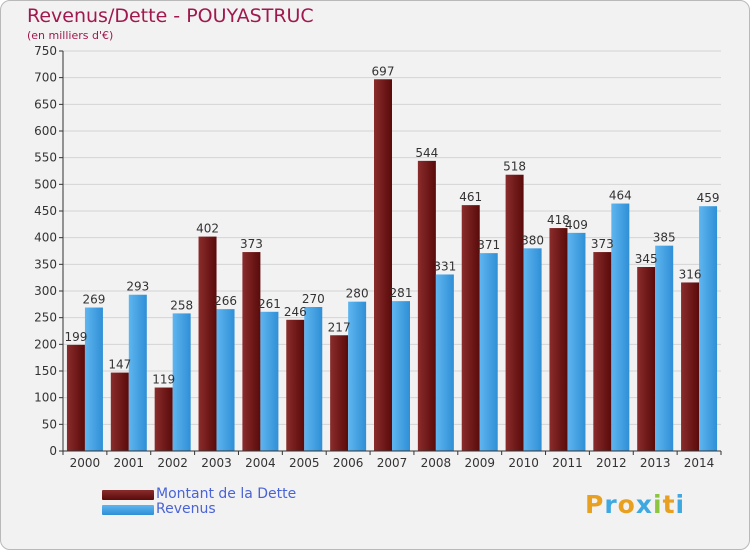 Image resolution: width=750 pixels, height=550 pixels. Describe the element at coordinates (216, 463) in the screenshot. I see `x-tick-label: 2003` at that location.